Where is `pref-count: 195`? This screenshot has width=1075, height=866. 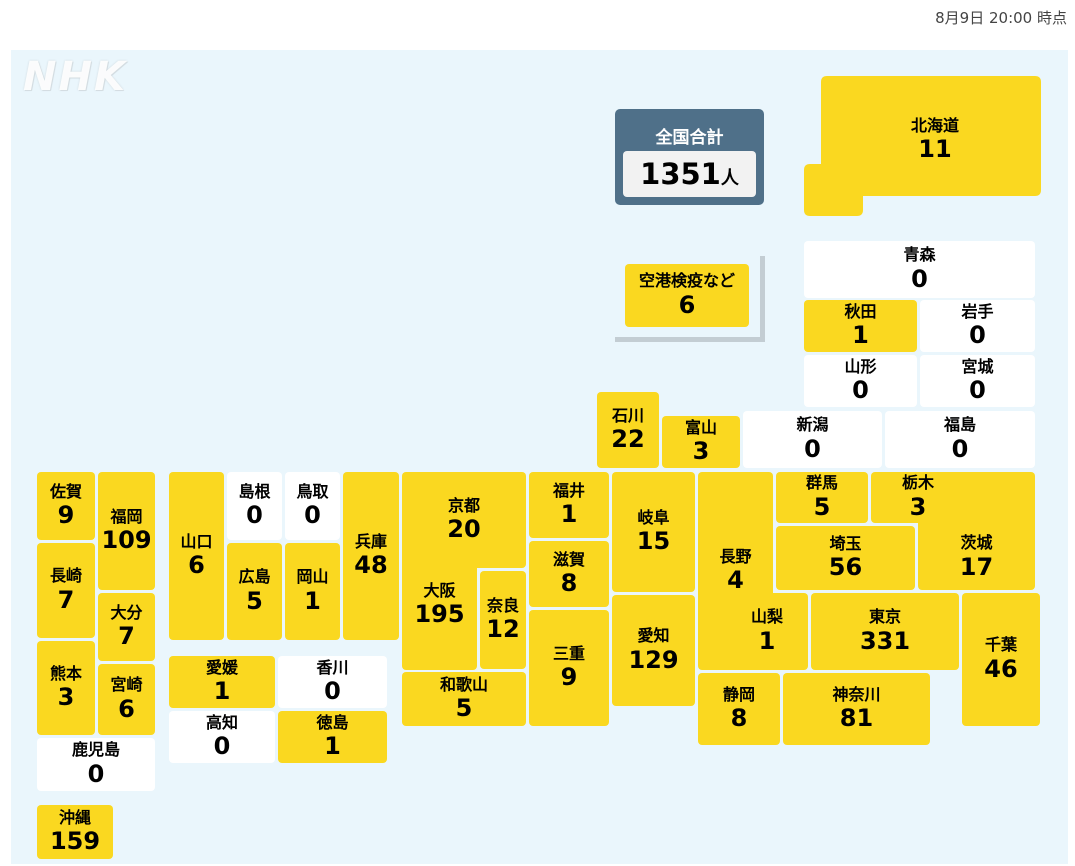 pref-count: 195 is located at coordinates (439, 614).